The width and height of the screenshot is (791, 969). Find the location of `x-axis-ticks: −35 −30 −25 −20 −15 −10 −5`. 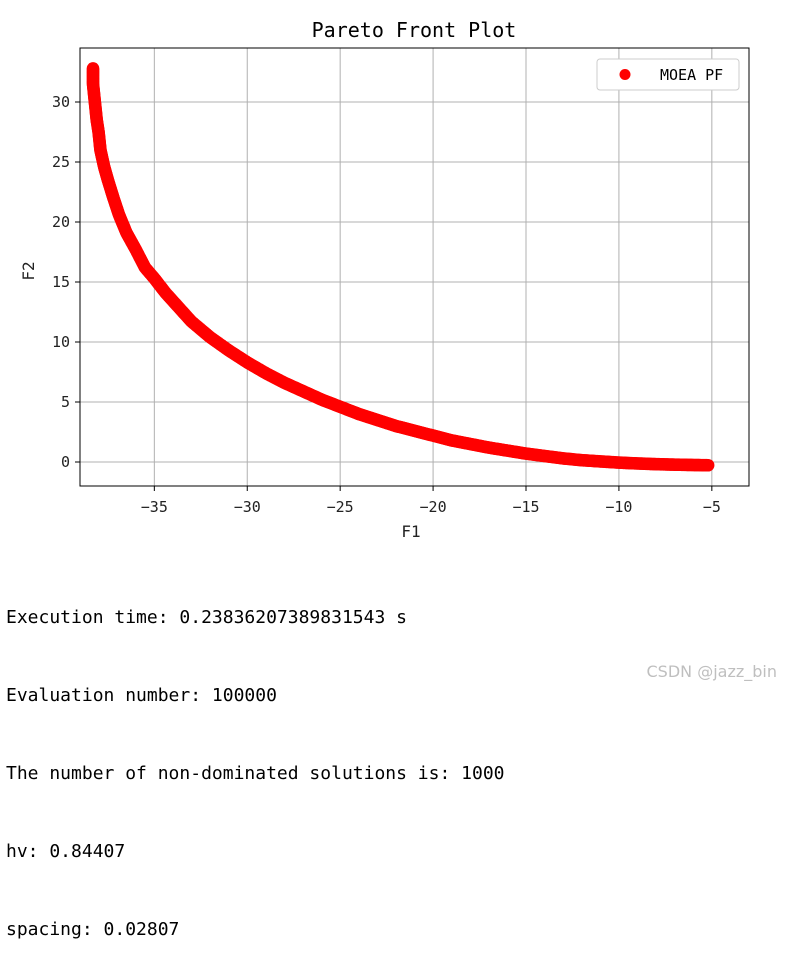

x-axis-ticks: −35 −30 −25 −20 −15 −10 −5 is located at coordinates (431, 501).